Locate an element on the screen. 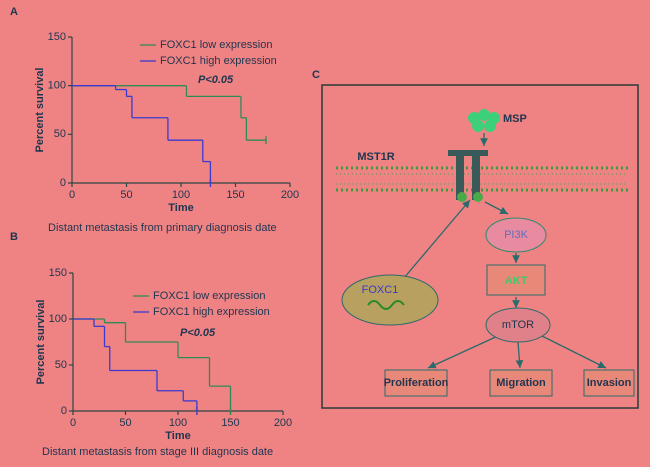  outcome-label: Invasion is located at coordinates (609, 383).